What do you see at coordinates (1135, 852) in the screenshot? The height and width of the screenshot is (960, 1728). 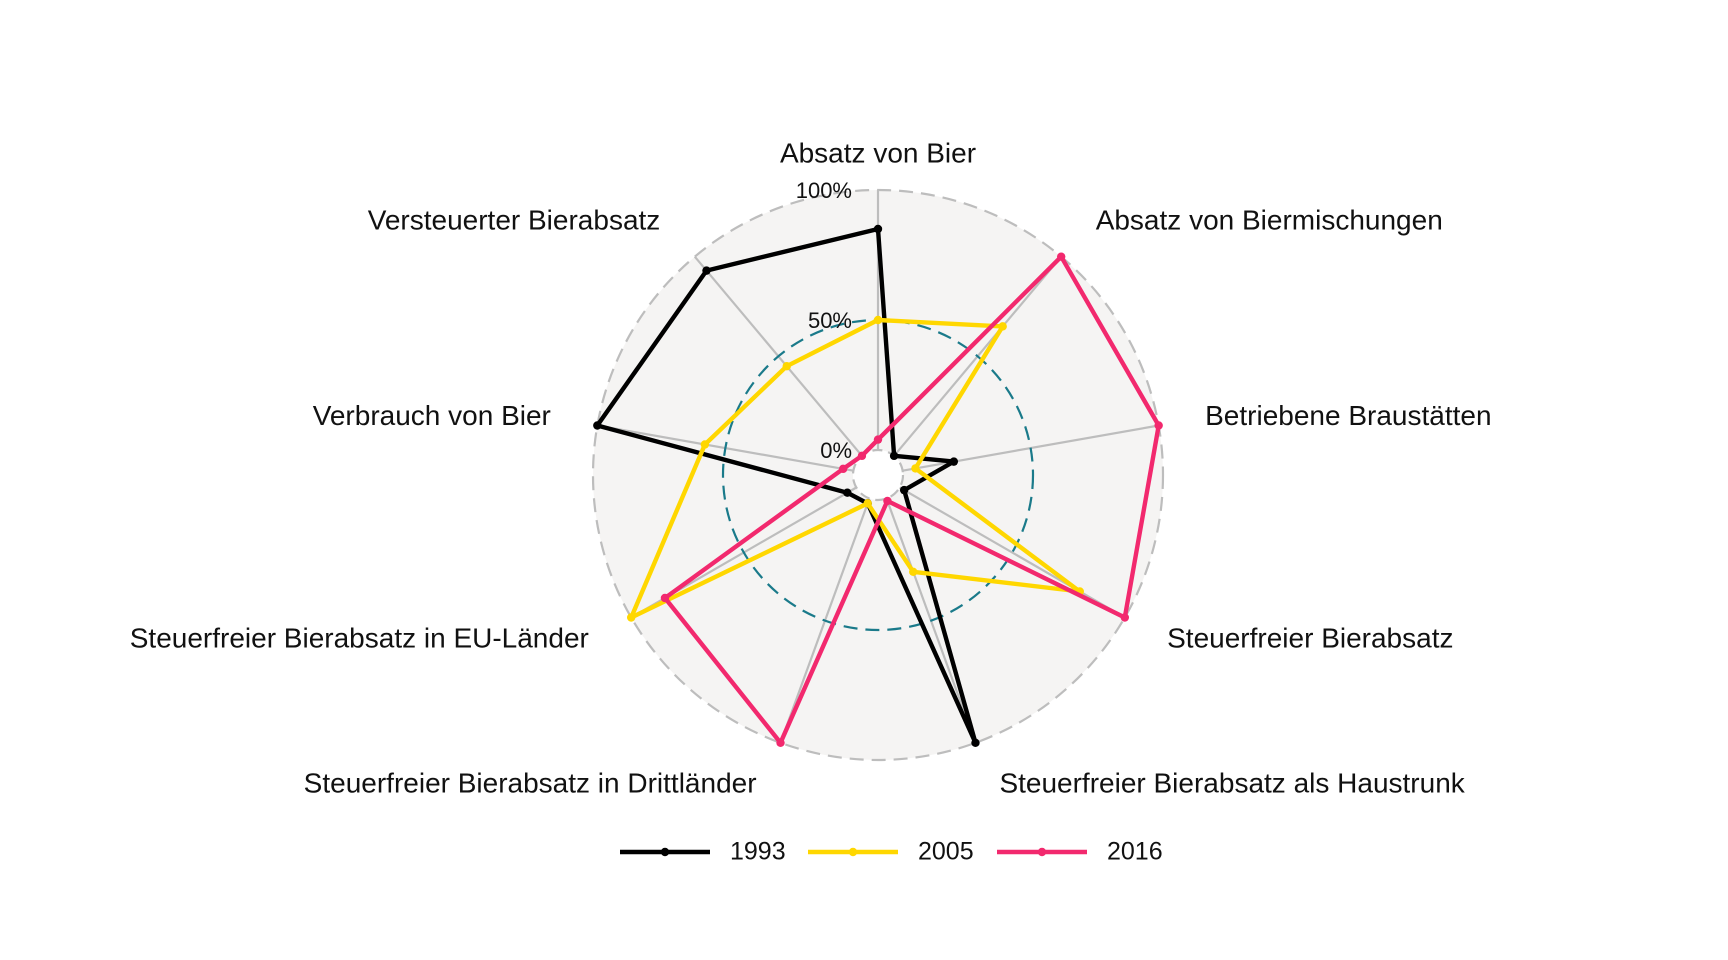 I see `legend-label: 2016` at bounding box center [1135, 852].